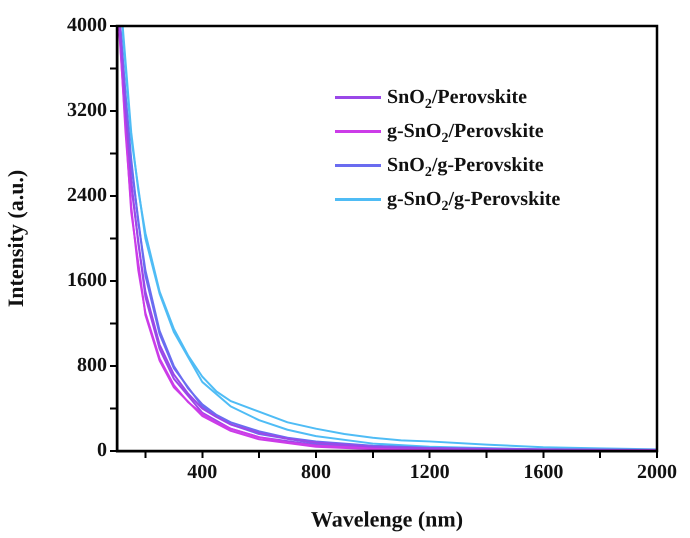  Describe the element at coordinates (15, 239) in the screenshot. I see `y-axis-title: Intensity (a.u.)` at that location.